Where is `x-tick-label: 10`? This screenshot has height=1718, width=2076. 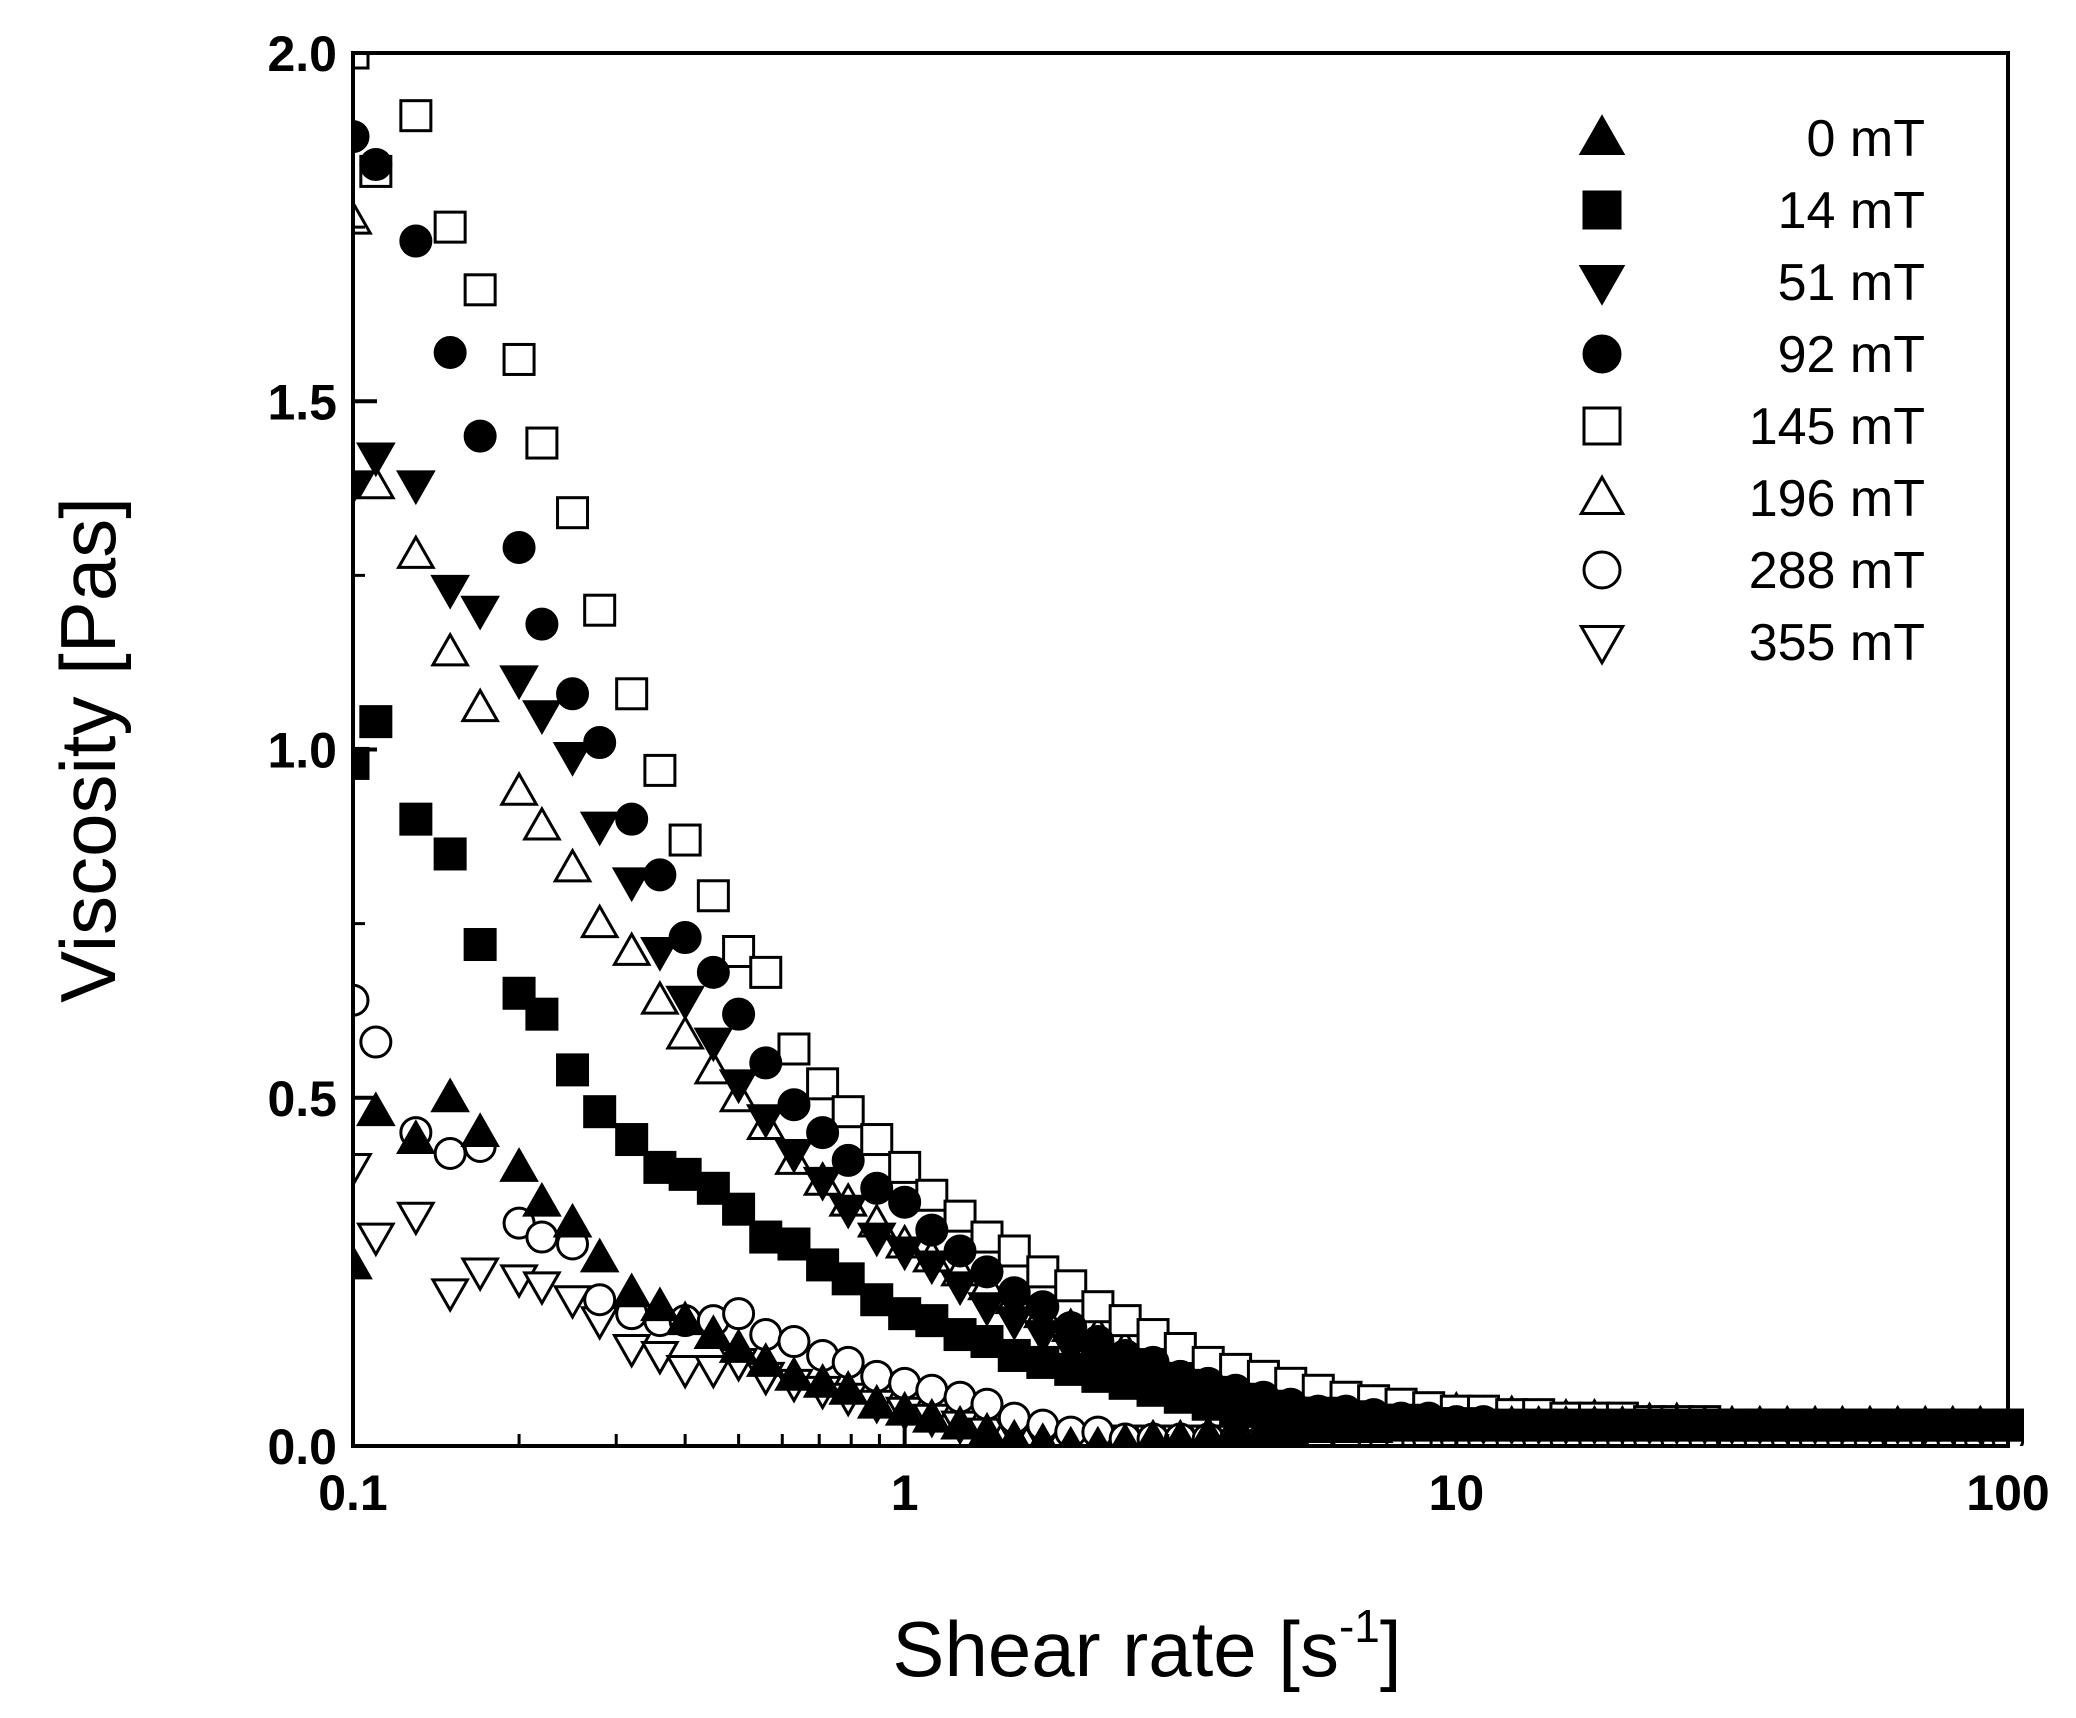 x-tick-label: 10 is located at coordinates (1457, 1493).